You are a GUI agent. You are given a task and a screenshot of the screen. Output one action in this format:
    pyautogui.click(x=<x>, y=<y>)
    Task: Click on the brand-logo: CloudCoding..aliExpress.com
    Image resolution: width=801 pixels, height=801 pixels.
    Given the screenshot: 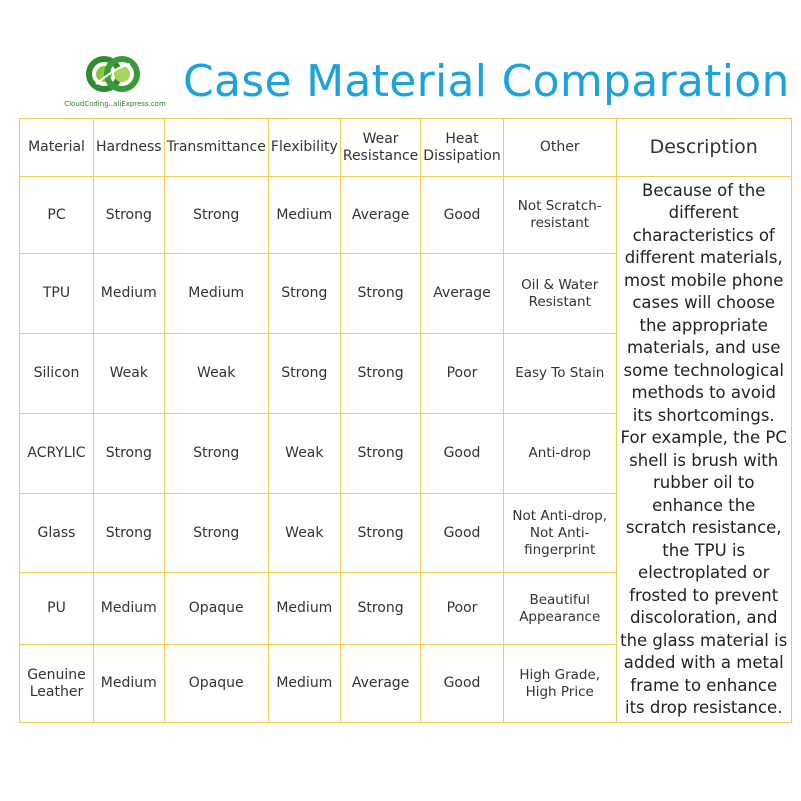 What is the action you would take?
    pyautogui.click(x=115, y=84)
    